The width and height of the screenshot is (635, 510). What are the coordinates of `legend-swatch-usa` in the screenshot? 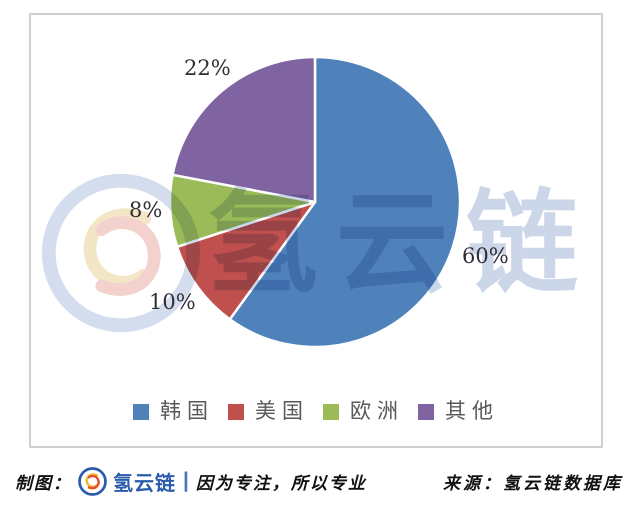 It's located at (236, 411).